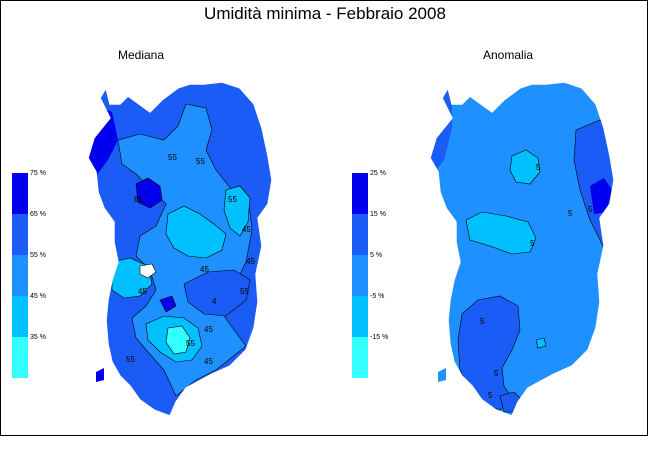 This screenshot has width=650, height=450. I want to click on mediana-contour-label-14: 4, so click(214, 301).